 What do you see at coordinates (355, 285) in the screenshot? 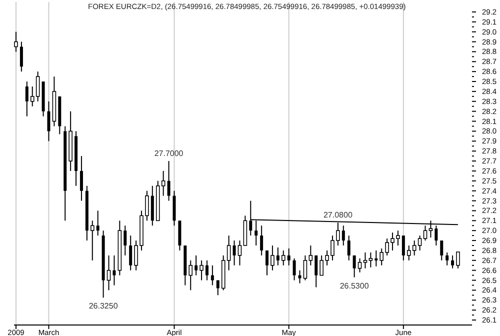
I see `annotation: 26.5300` at bounding box center [355, 285].